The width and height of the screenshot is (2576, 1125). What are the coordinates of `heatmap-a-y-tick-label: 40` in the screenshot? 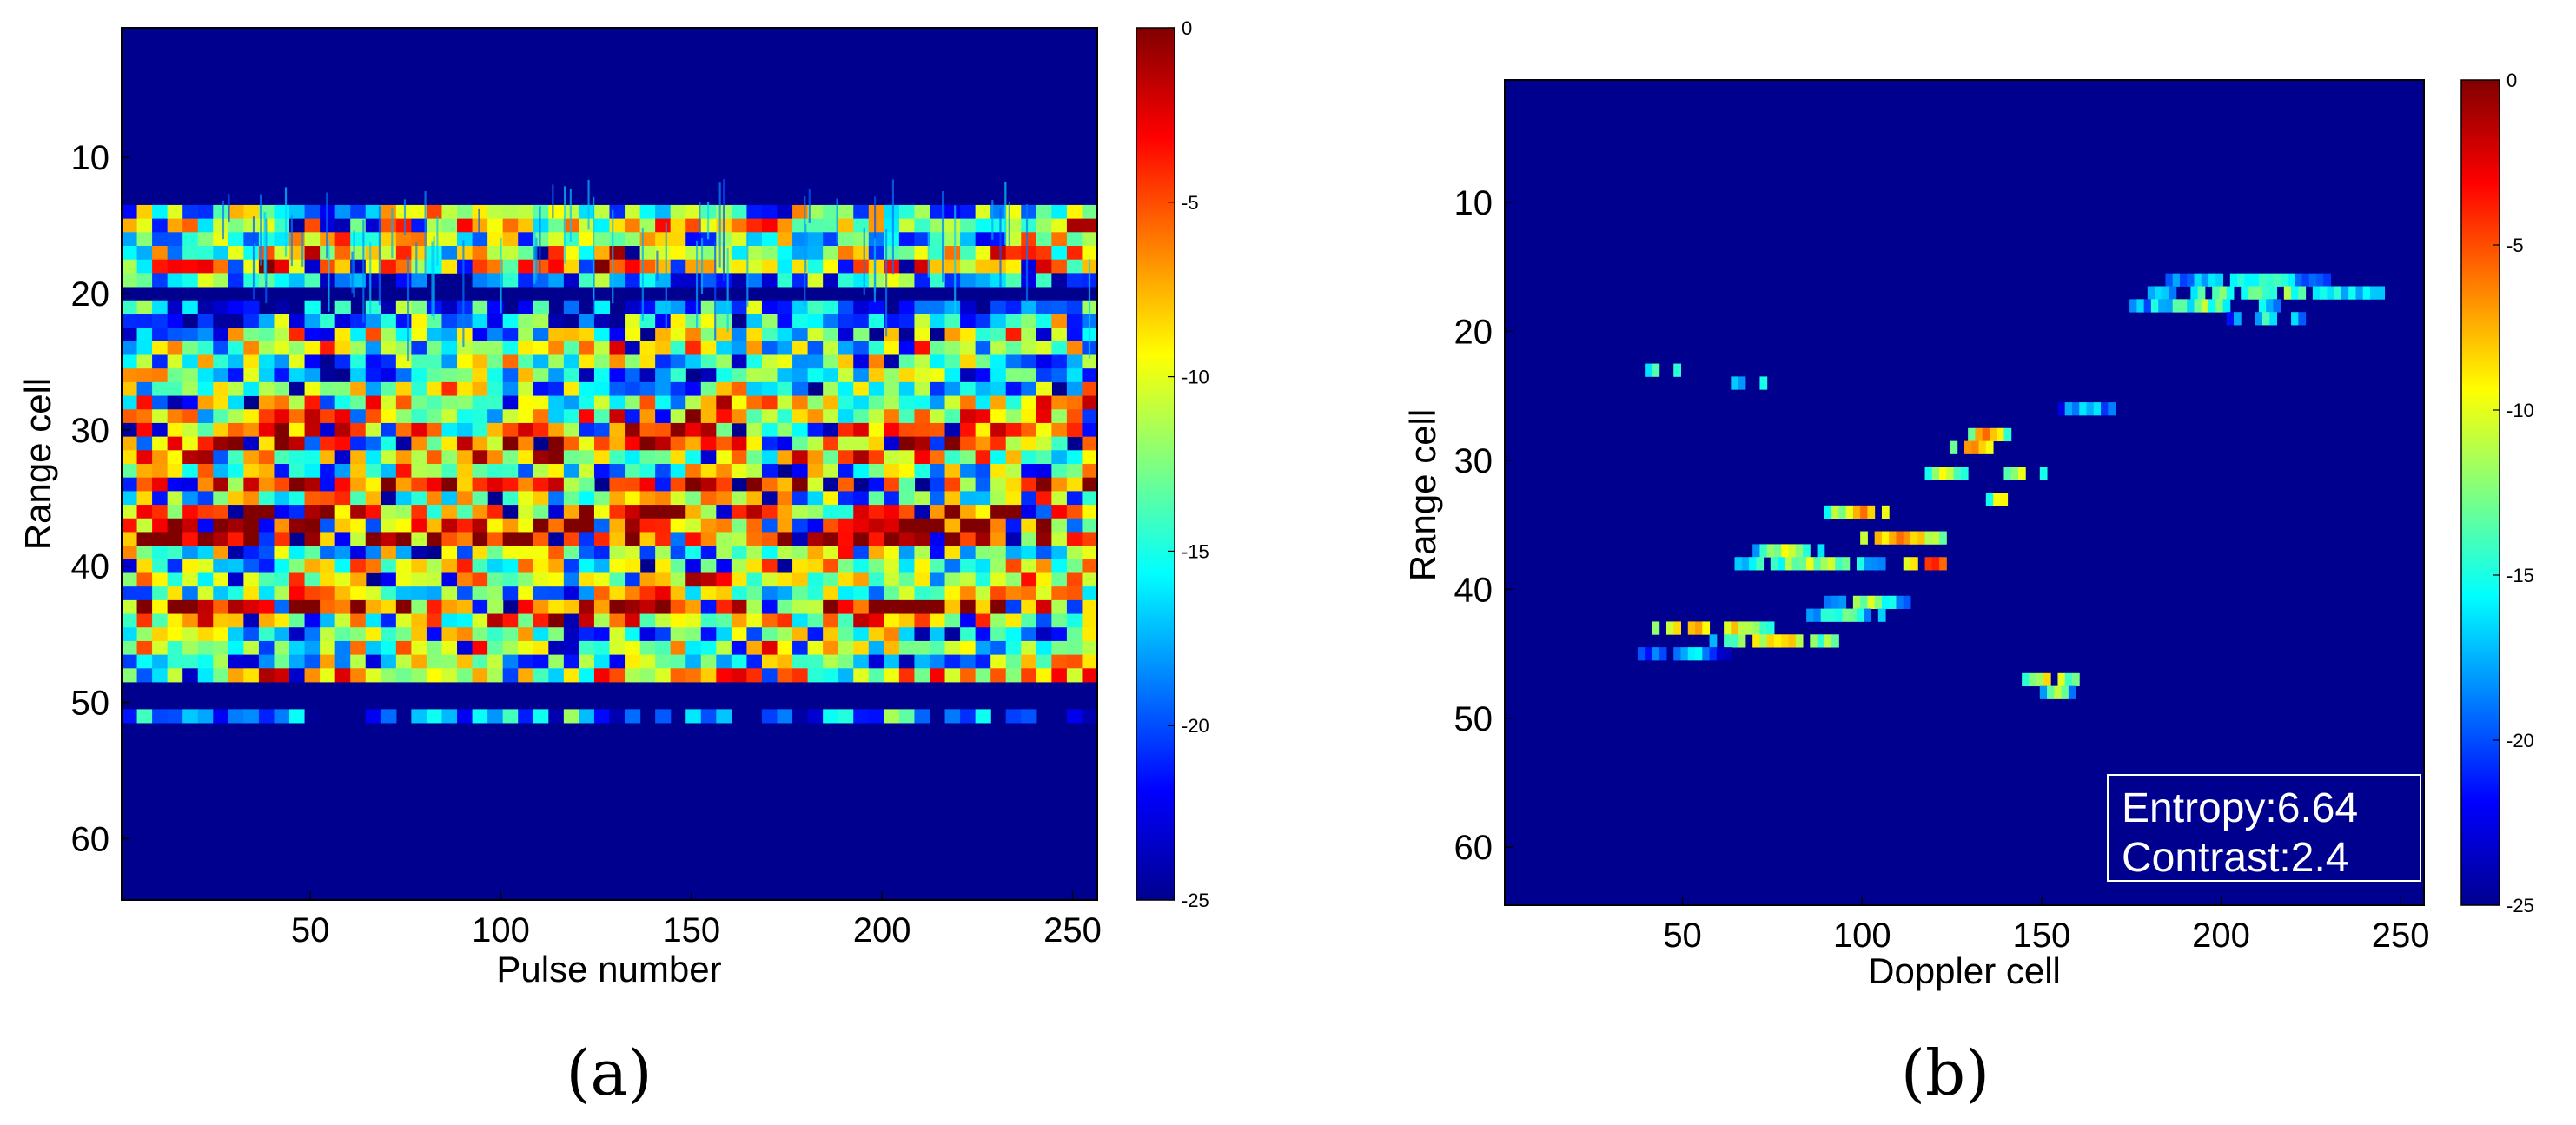 It's located at (90, 567).